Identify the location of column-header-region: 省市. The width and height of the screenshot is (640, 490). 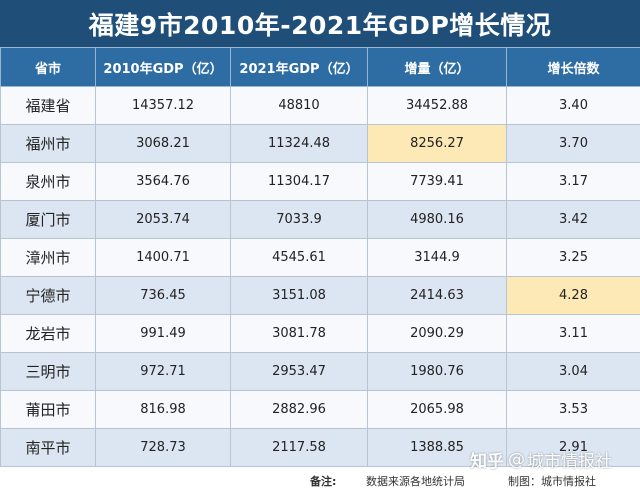
(48, 67).